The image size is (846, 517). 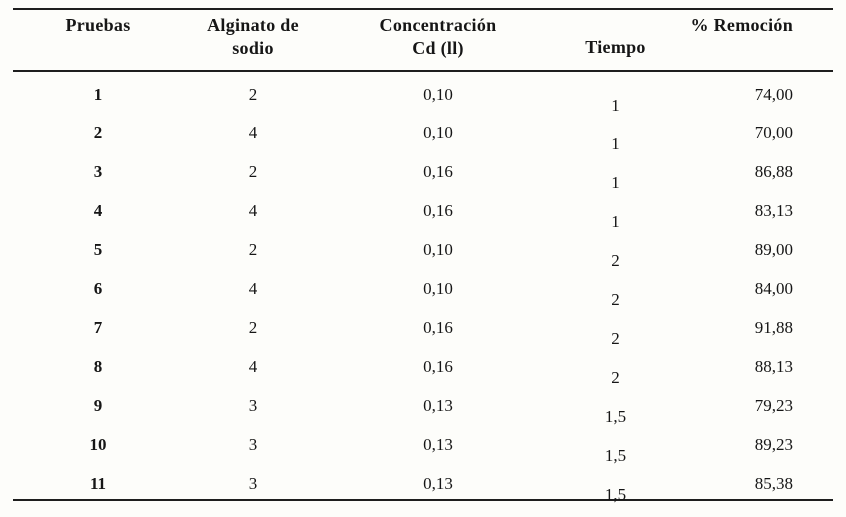 I want to click on cell-remocion: 74,00, so click(x=773, y=94).